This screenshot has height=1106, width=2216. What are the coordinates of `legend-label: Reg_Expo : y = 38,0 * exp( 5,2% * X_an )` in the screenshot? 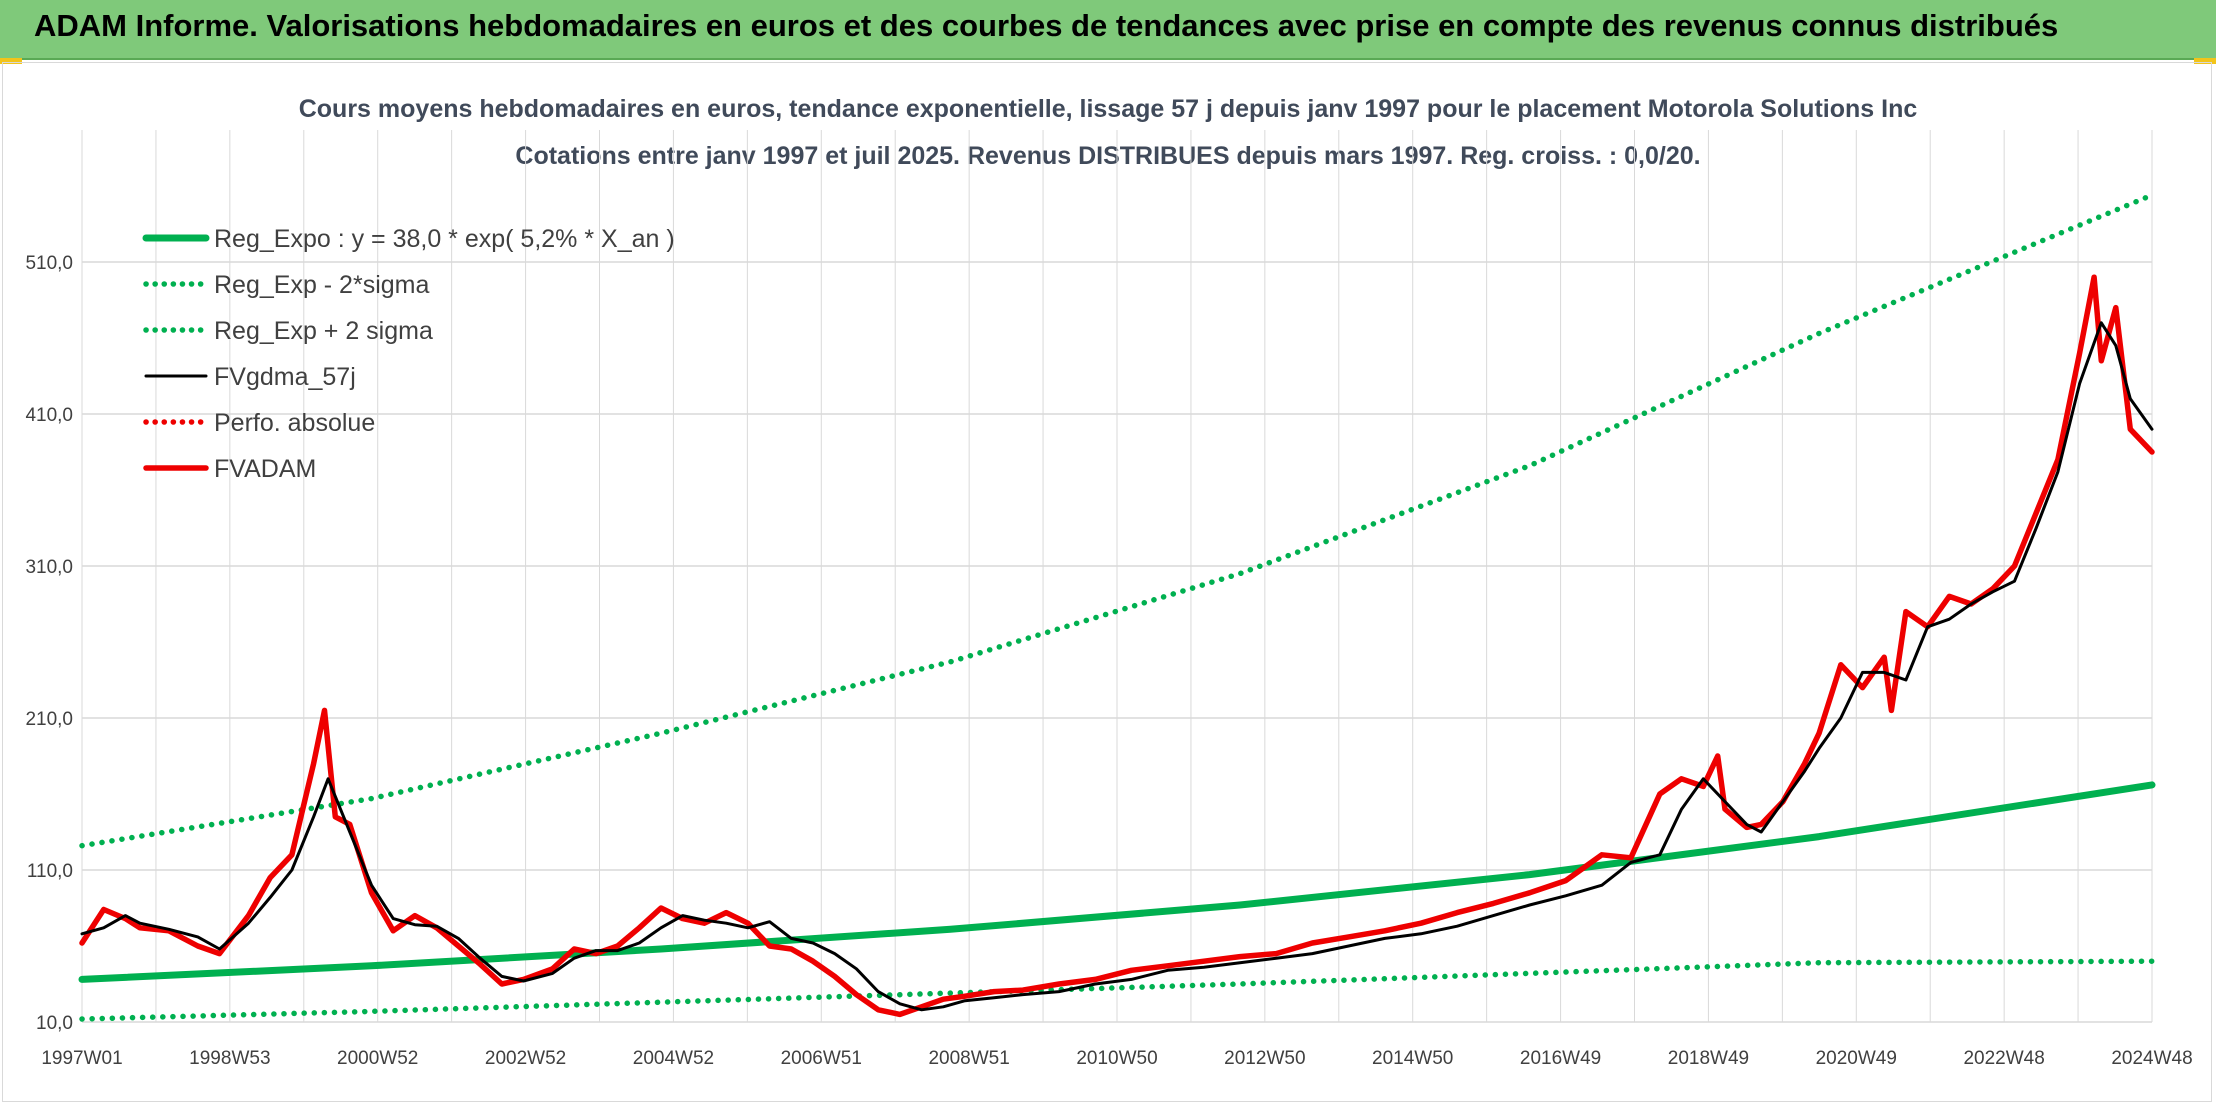 It's located at (444, 239).